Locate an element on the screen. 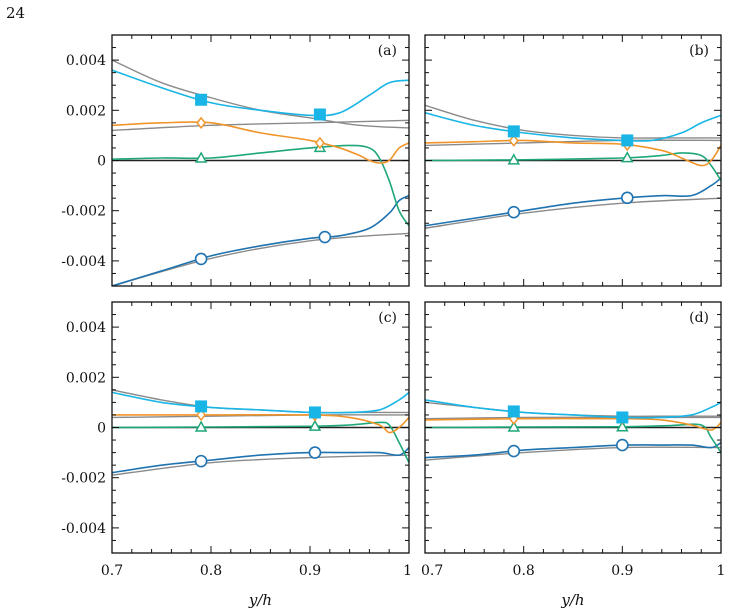 The height and width of the screenshot is (614, 731). panel-label: (a) is located at coordinates (387, 51).